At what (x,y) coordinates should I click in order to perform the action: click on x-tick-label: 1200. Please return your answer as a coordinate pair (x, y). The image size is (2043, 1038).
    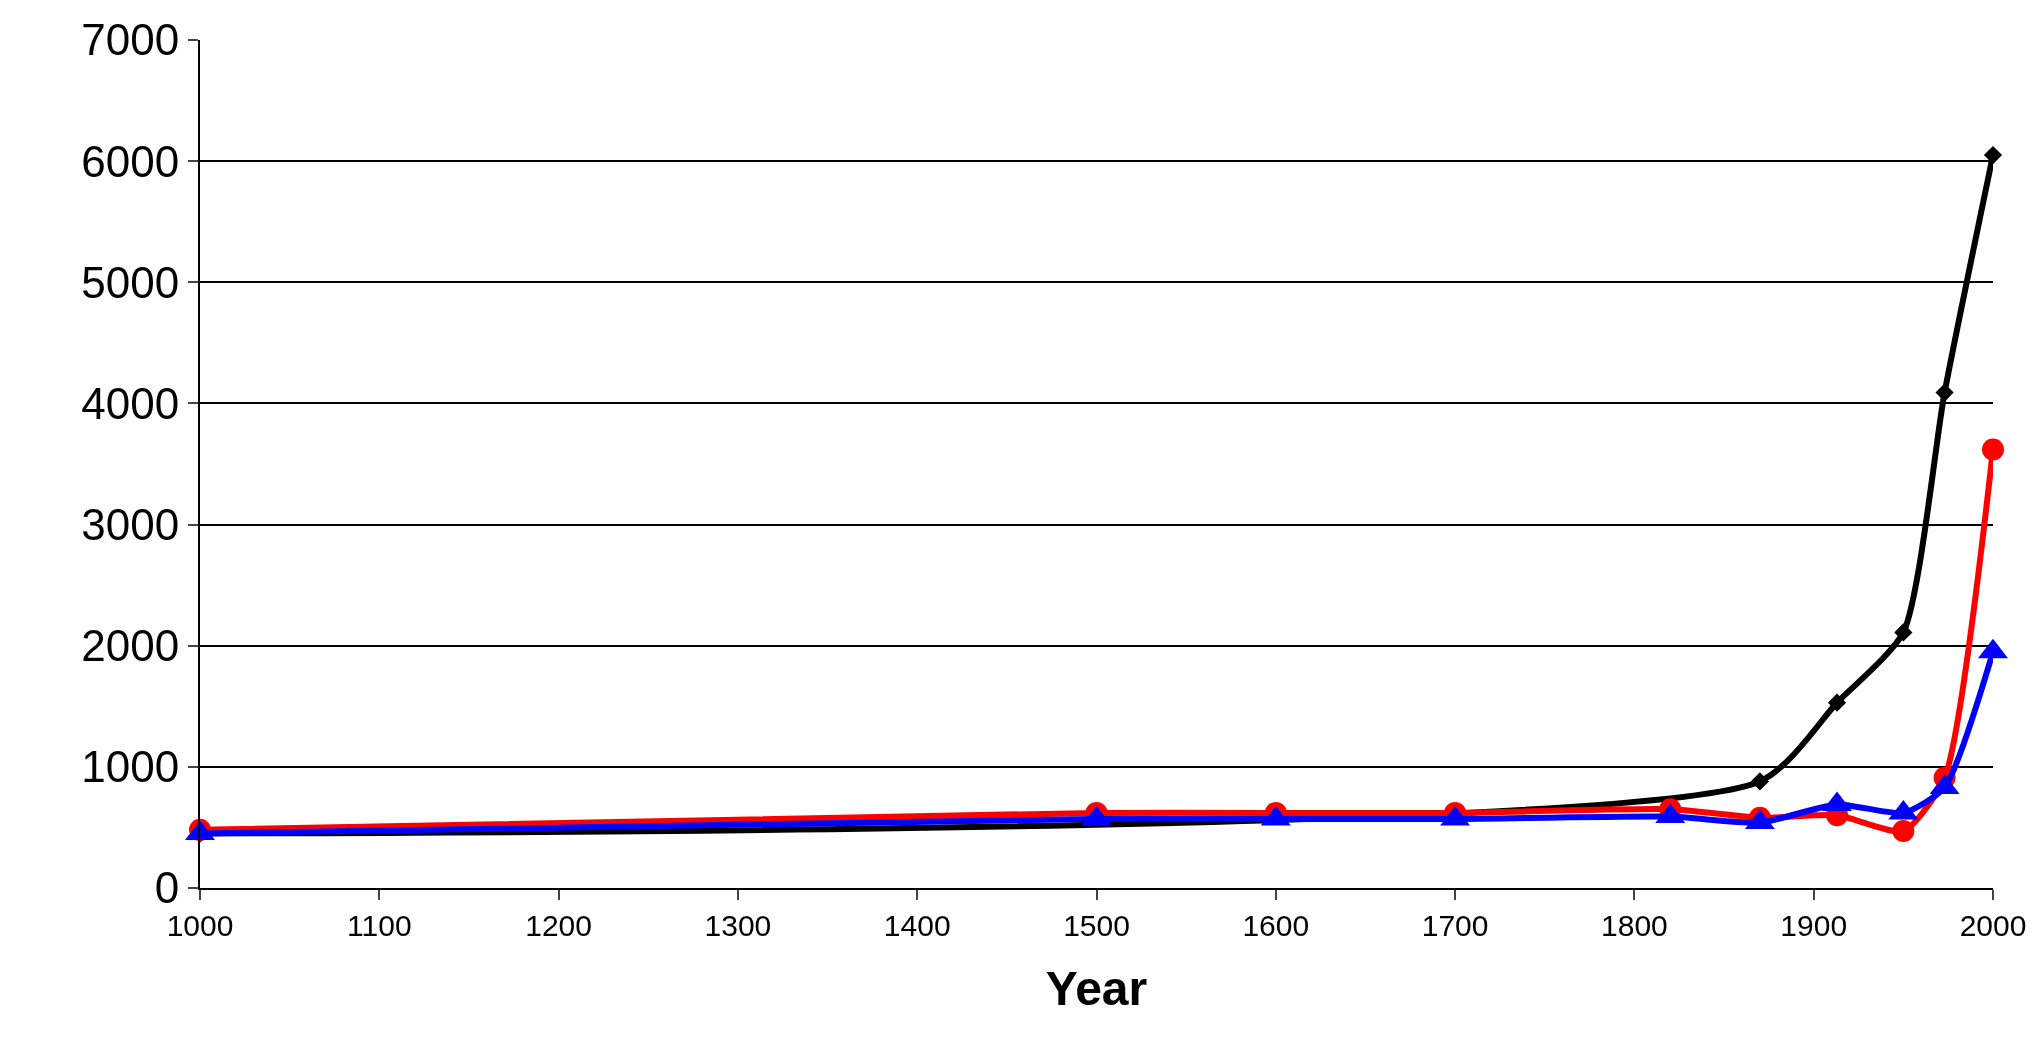
    Looking at the image, I should click on (558, 925).